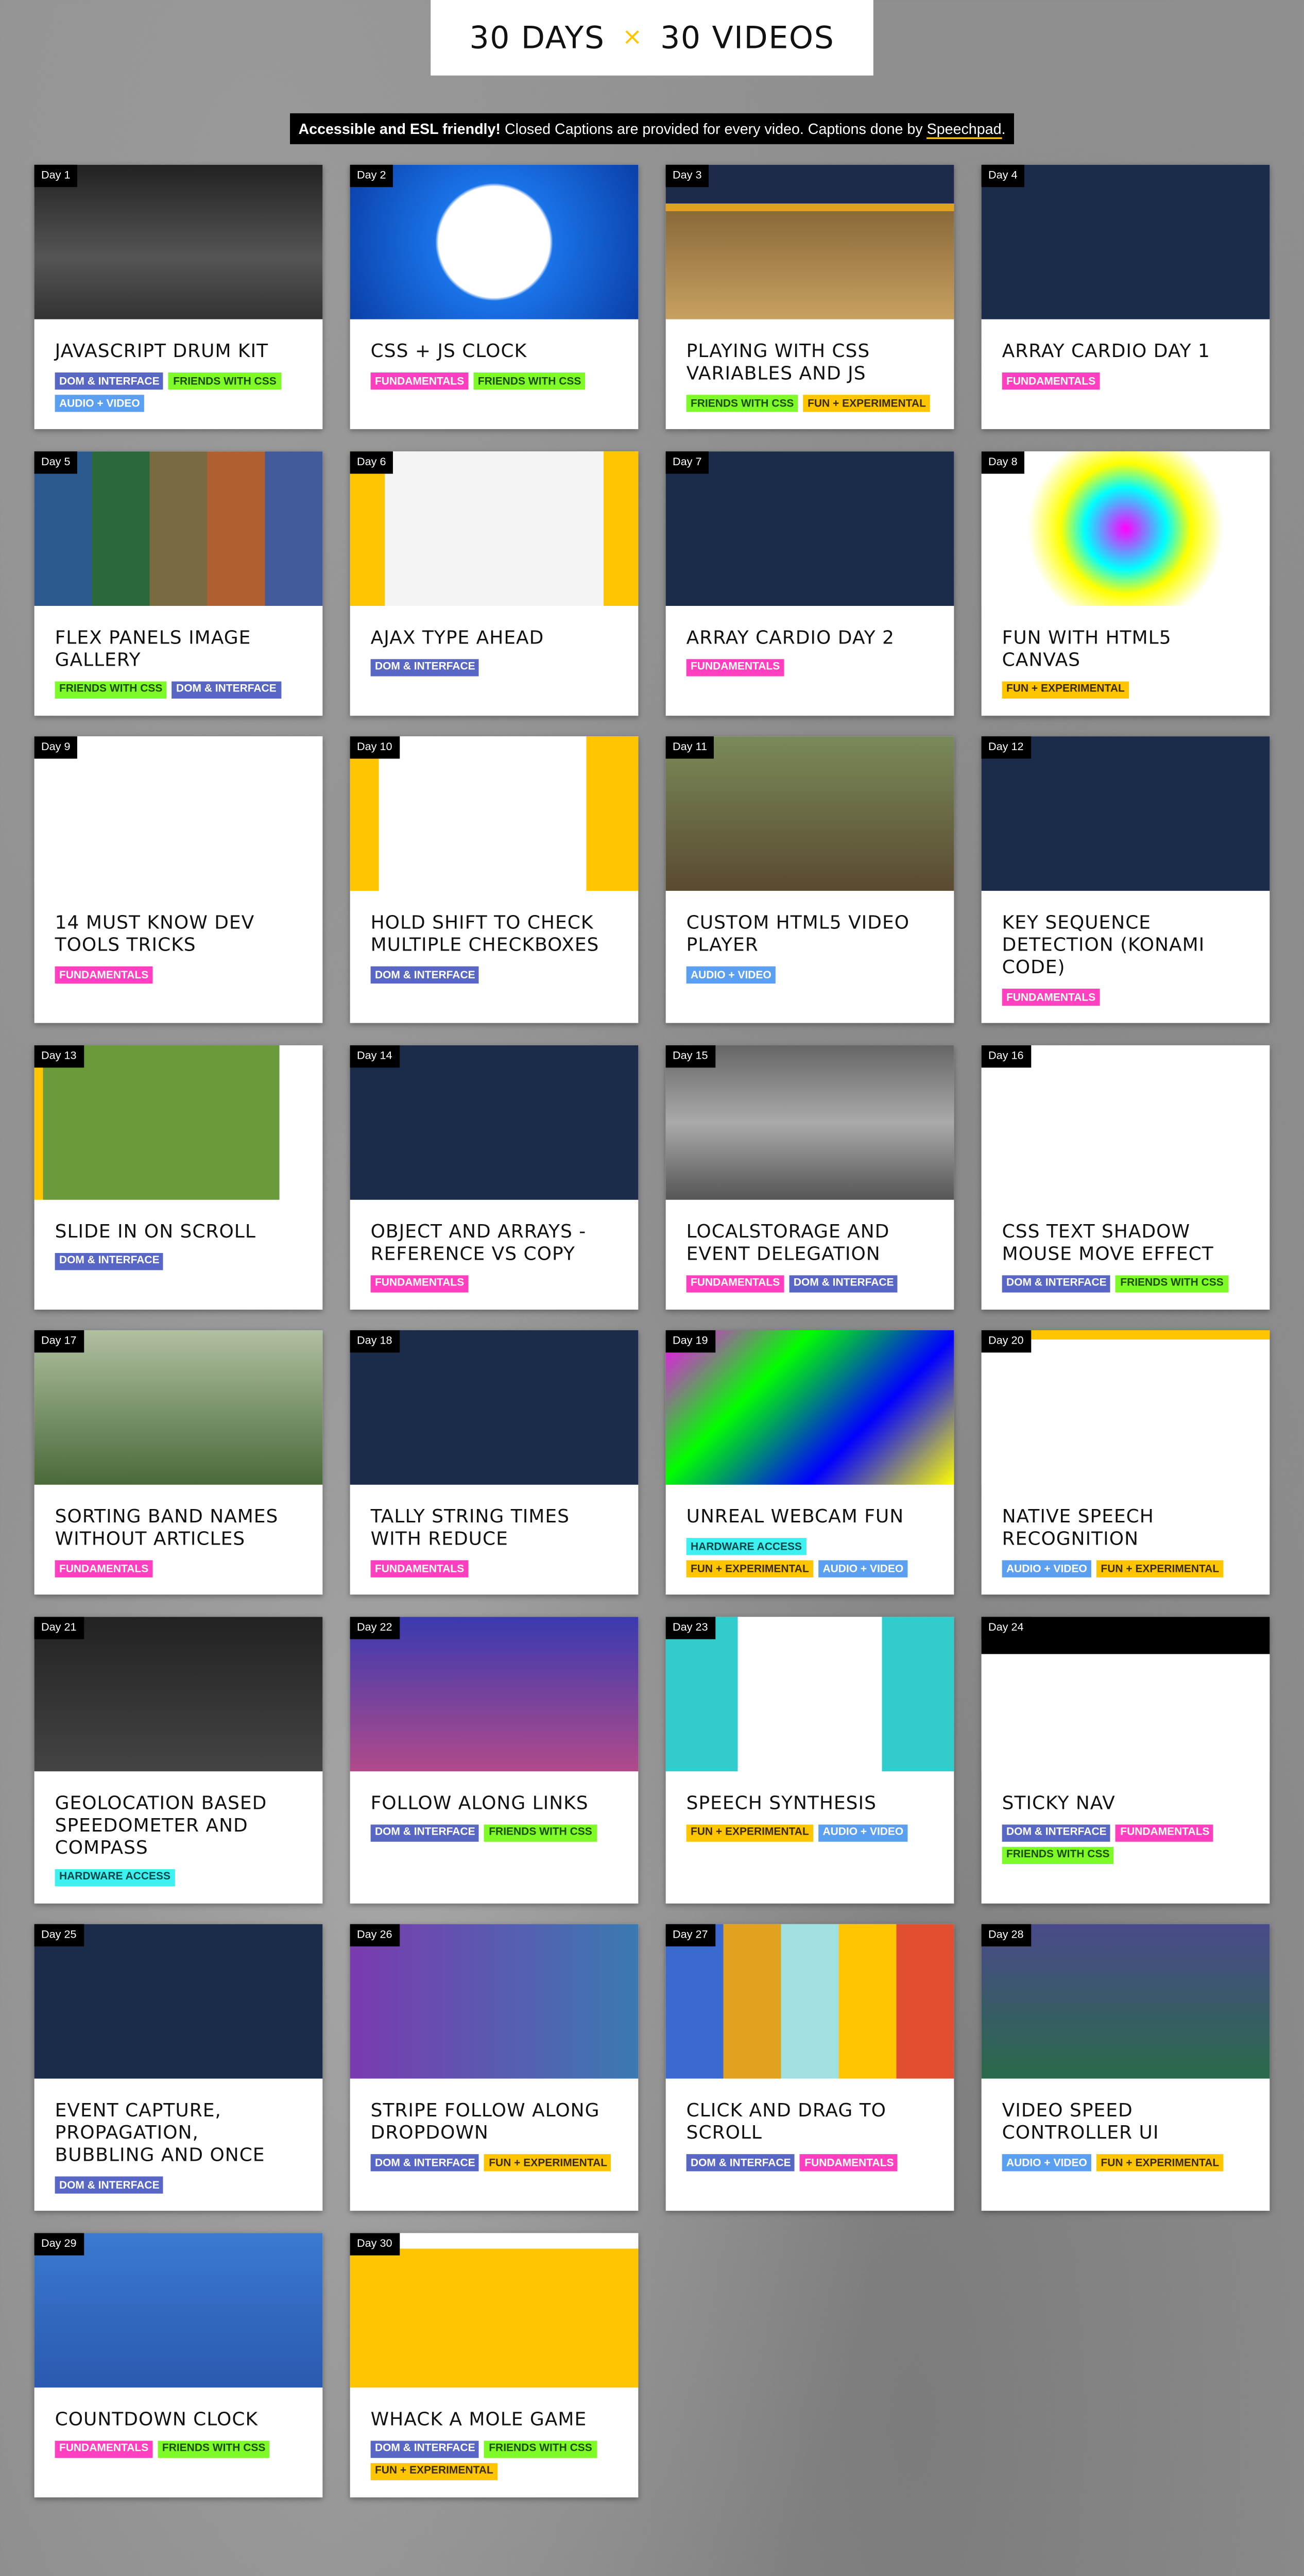 The image size is (1304, 2576). I want to click on day-label: Day 27, so click(690, 1935).